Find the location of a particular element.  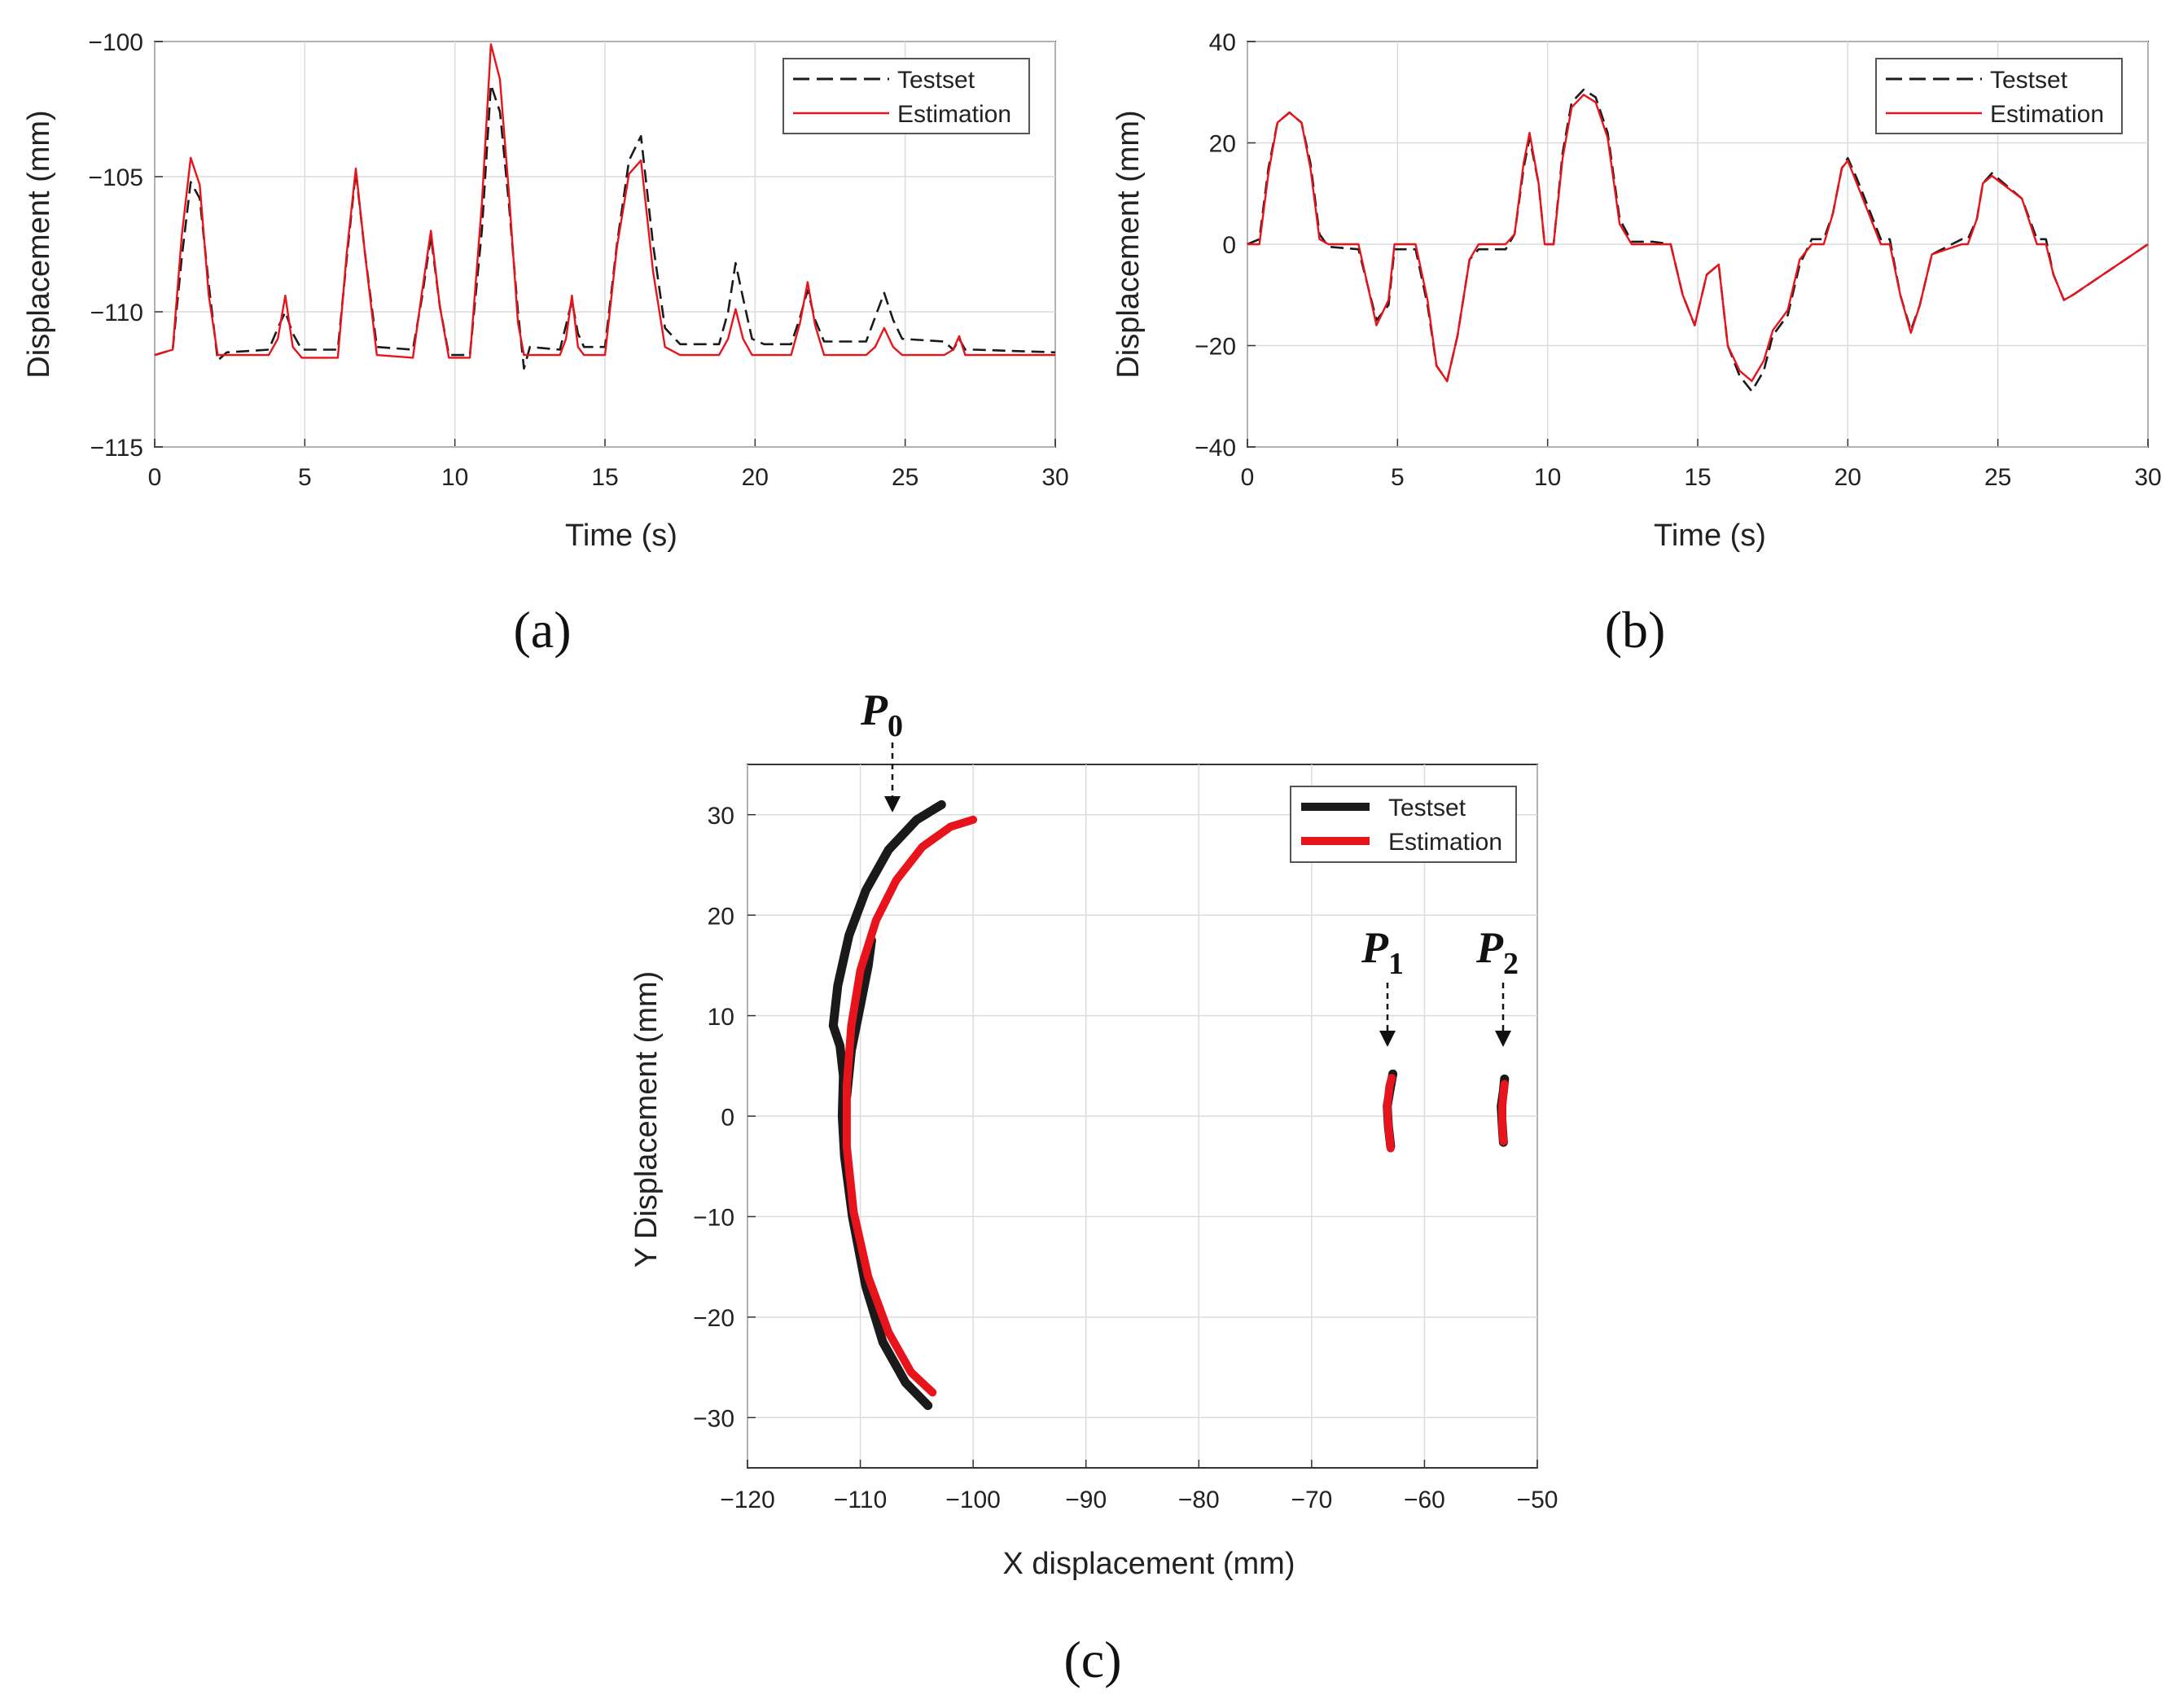

chart-c-ytick: 10 is located at coordinates (721, 1017).